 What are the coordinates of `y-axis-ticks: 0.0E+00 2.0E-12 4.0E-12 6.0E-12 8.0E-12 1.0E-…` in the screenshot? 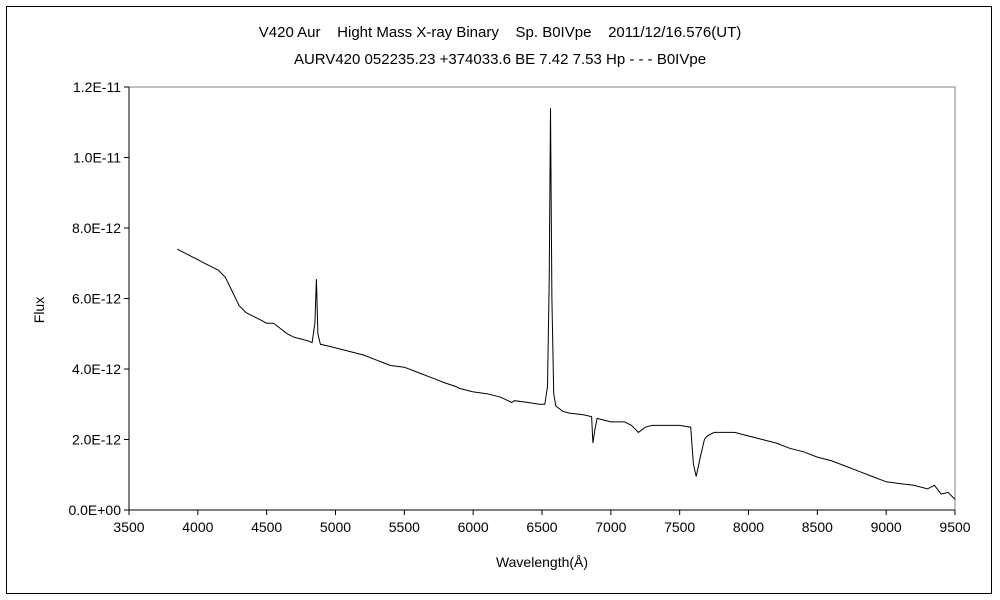 It's located at (98, 298).